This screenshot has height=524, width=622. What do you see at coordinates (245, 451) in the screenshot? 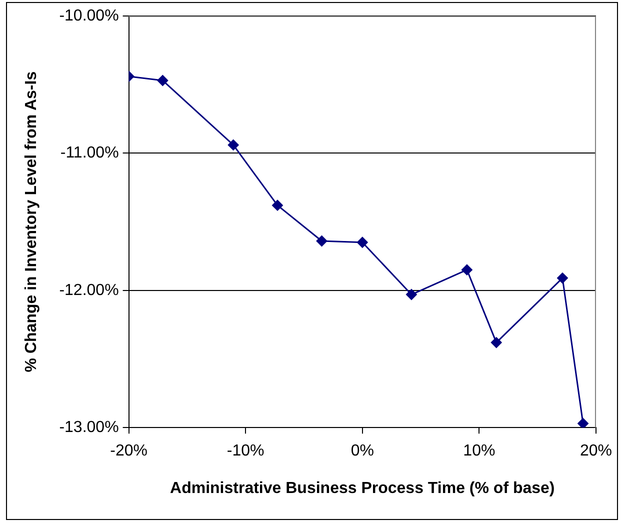
I see `x-tick-label: -10%` at bounding box center [245, 451].